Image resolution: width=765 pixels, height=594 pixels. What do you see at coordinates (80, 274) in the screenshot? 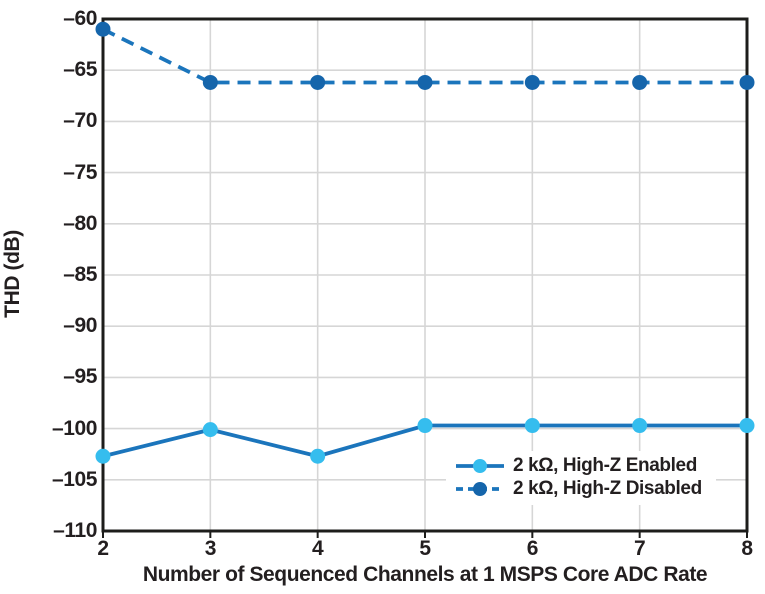
I see `y-tick-label: –85` at bounding box center [80, 274].